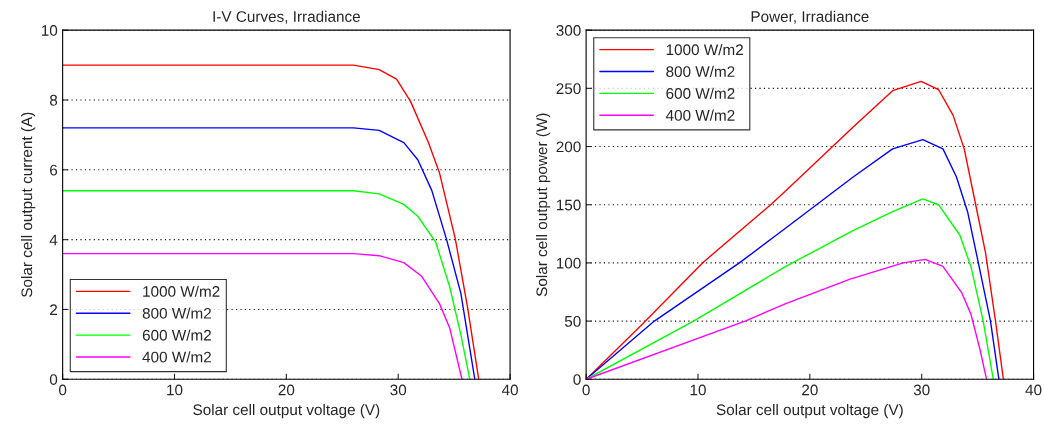  What do you see at coordinates (568, 205) in the screenshot?
I see `y-tick-label: 150` at bounding box center [568, 205].